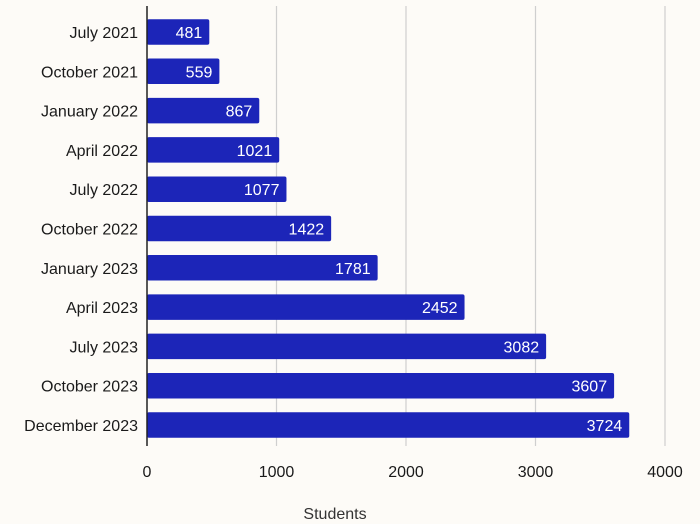 Image resolution: width=700 pixels, height=524 pixels. I want to click on x-tick-label: 4000, so click(665, 472).